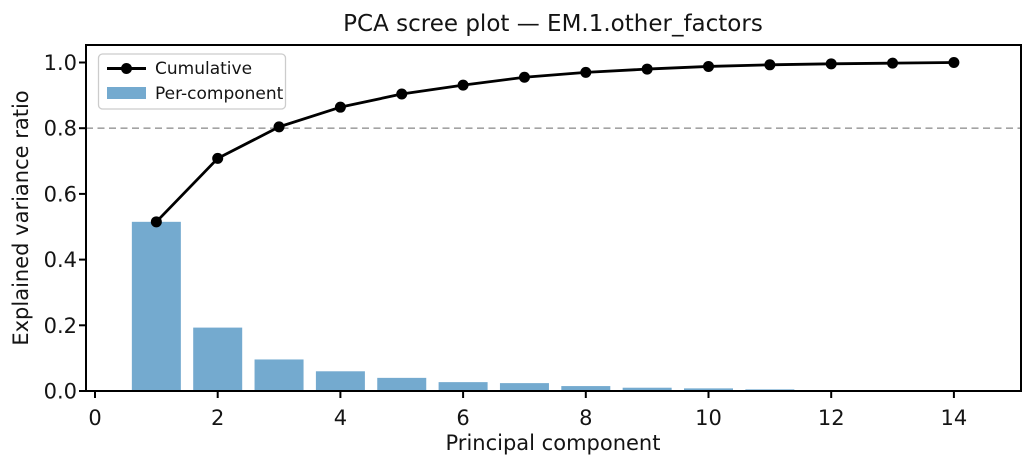 Image resolution: width=1036 pixels, height=470 pixels. What do you see at coordinates (60, 129) in the screenshot?
I see `y-tick-label-0.8: 0.8` at bounding box center [60, 129].